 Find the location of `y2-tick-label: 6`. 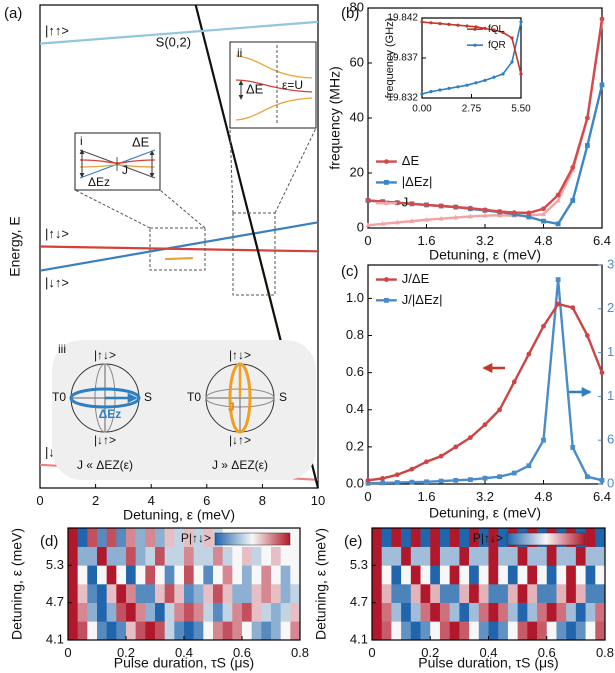

y2-tick-label: 6 is located at coordinates (610, 439).